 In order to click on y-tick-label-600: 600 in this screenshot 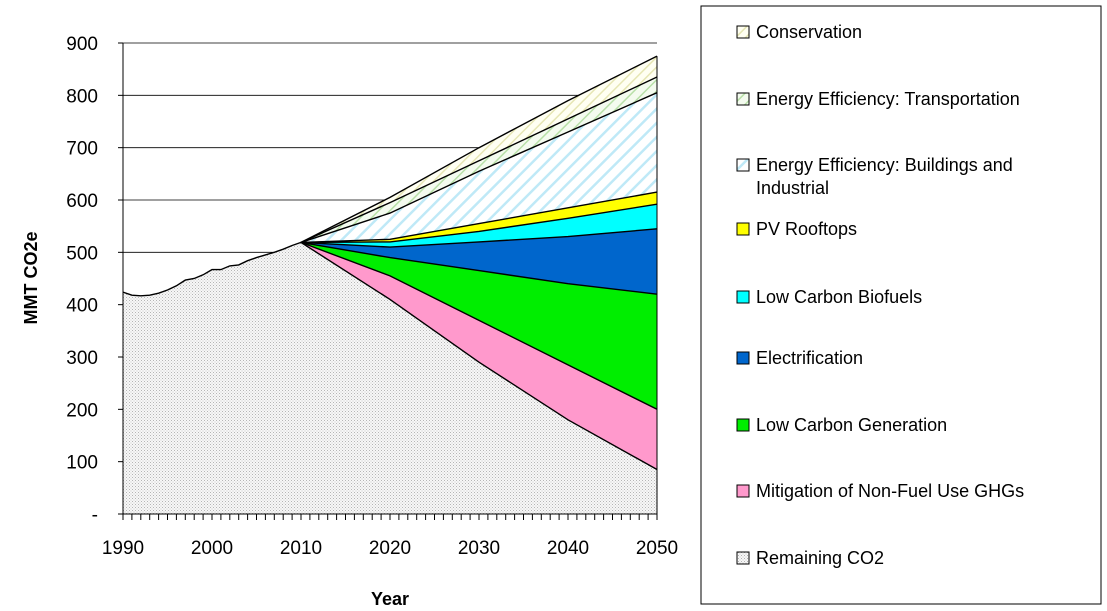, I will do `click(82, 201)`.